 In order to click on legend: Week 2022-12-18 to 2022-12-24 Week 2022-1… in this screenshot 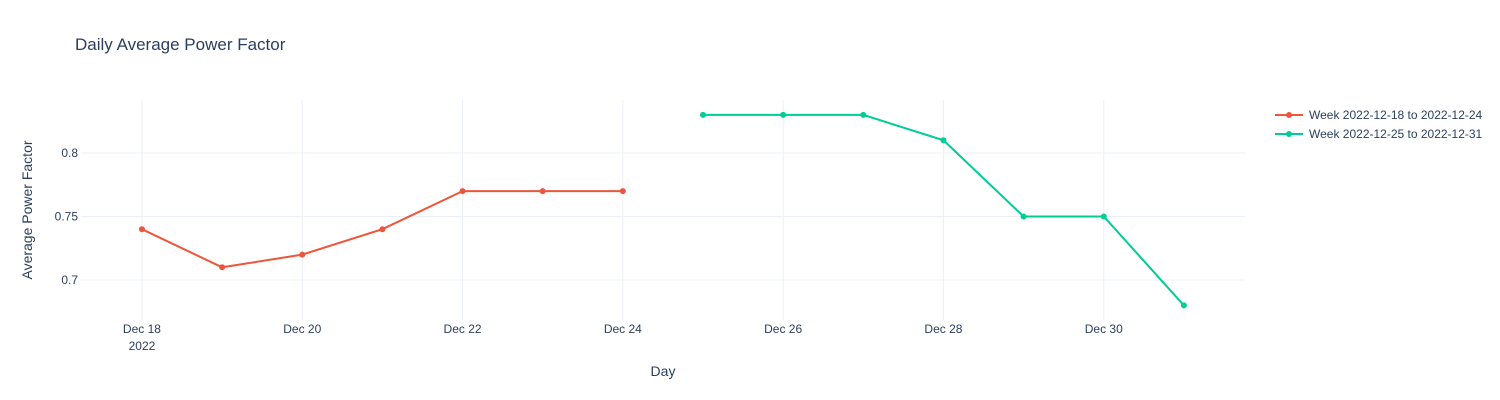, I will do `click(1379, 124)`.